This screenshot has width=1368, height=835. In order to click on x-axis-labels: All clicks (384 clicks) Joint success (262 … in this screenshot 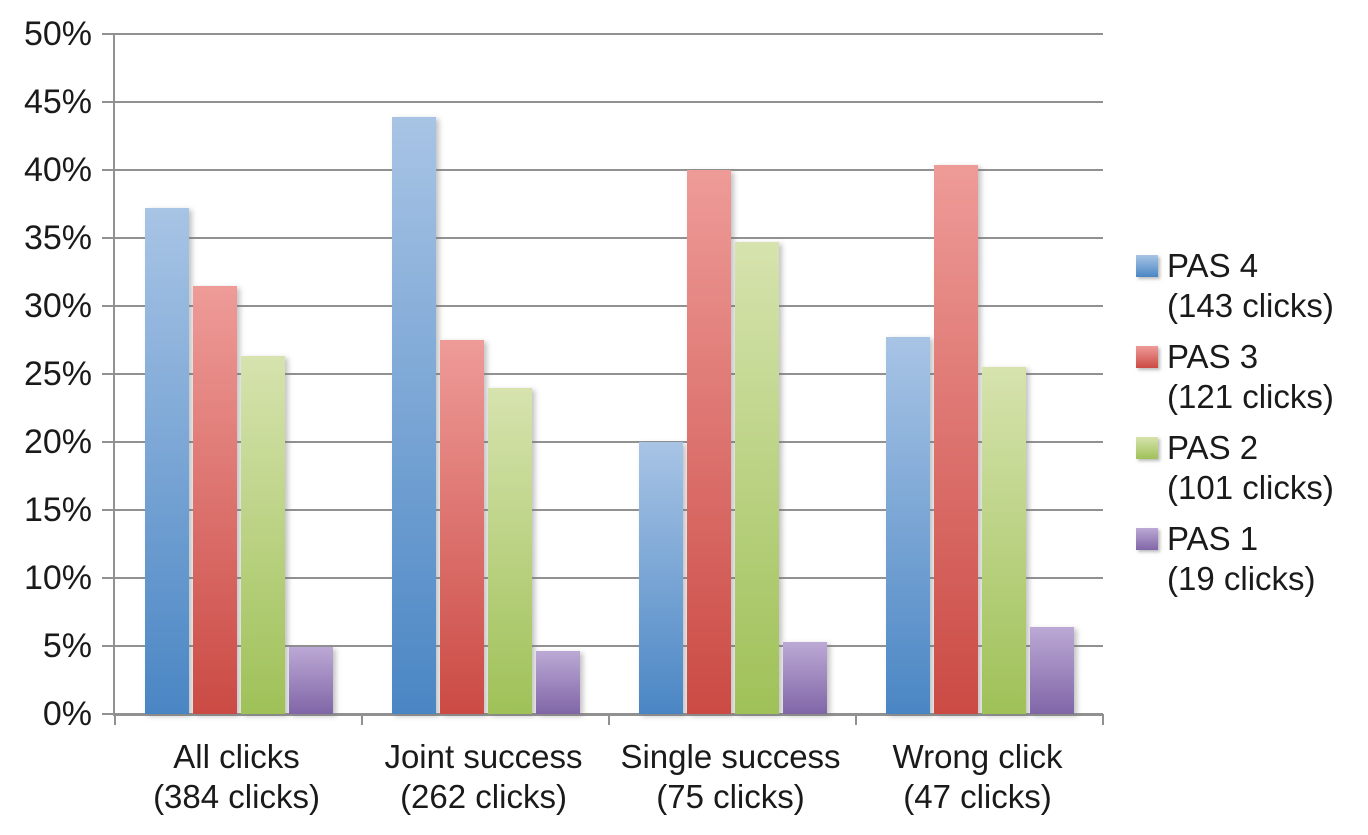, I will do `click(607, 777)`.